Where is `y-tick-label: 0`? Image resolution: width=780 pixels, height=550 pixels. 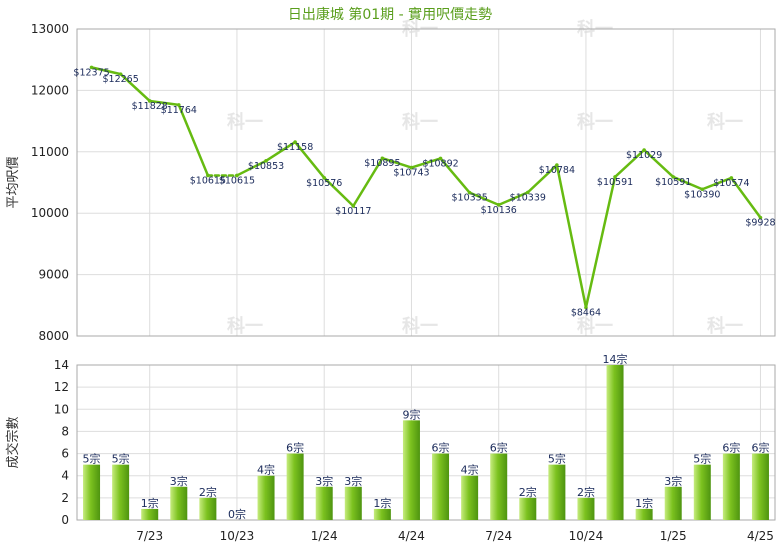 y-tick-label: 0 is located at coordinates (65, 520).